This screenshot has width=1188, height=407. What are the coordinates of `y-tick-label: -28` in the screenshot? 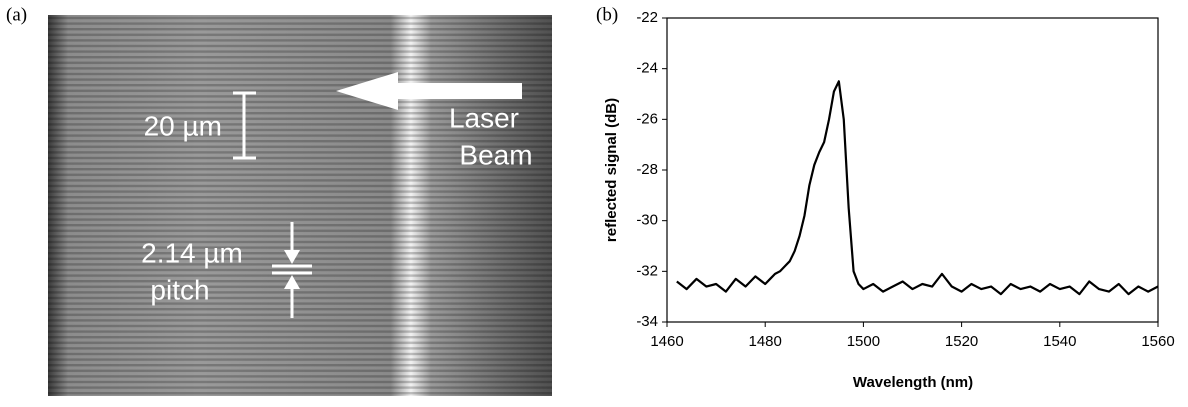 It's located at (647, 169).